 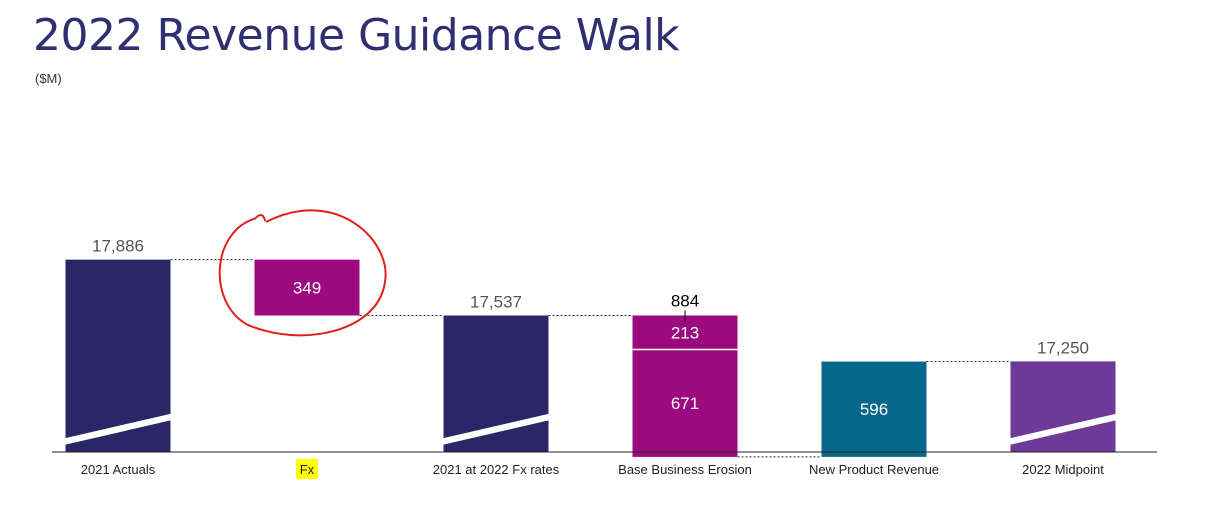 I want to click on x-tick-label: 2021 at 2022 Fx rates, so click(x=496, y=469).